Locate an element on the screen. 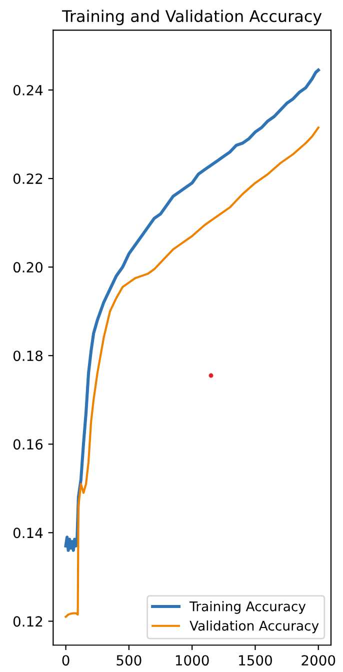 The image size is (343, 672). y-tick-label: 0.12 is located at coordinates (27, 621).